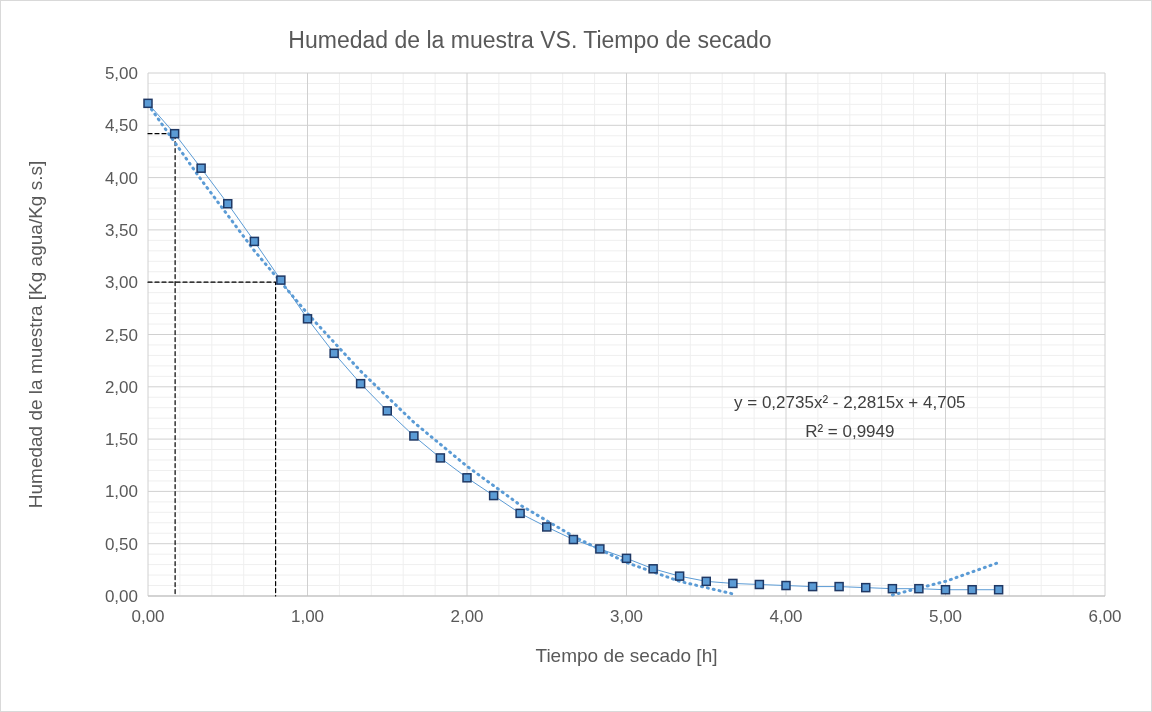  I want to click on annotation: y = 0,2735x² - 2,2815x + 4,705, so click(850, 402).